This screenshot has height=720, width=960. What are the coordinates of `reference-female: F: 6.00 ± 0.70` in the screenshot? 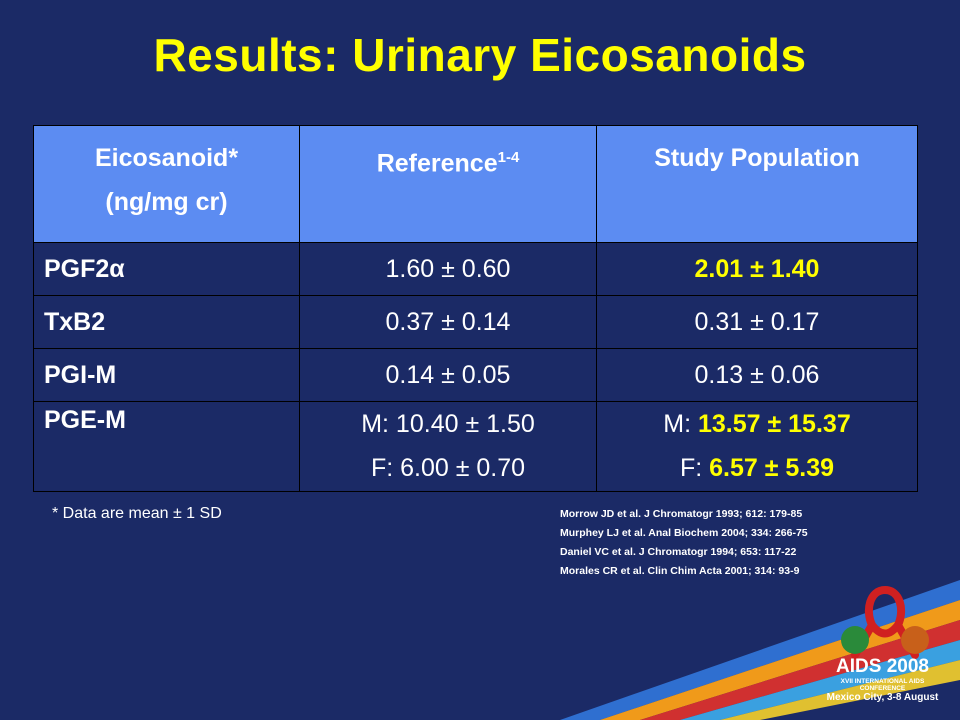 It's located at (448, 468).